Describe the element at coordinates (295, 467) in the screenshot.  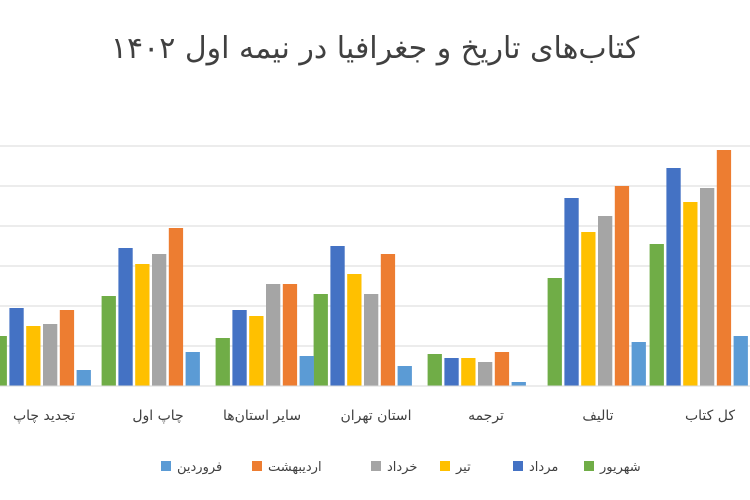
I see `legend-label: اردیبهشت` at that location.